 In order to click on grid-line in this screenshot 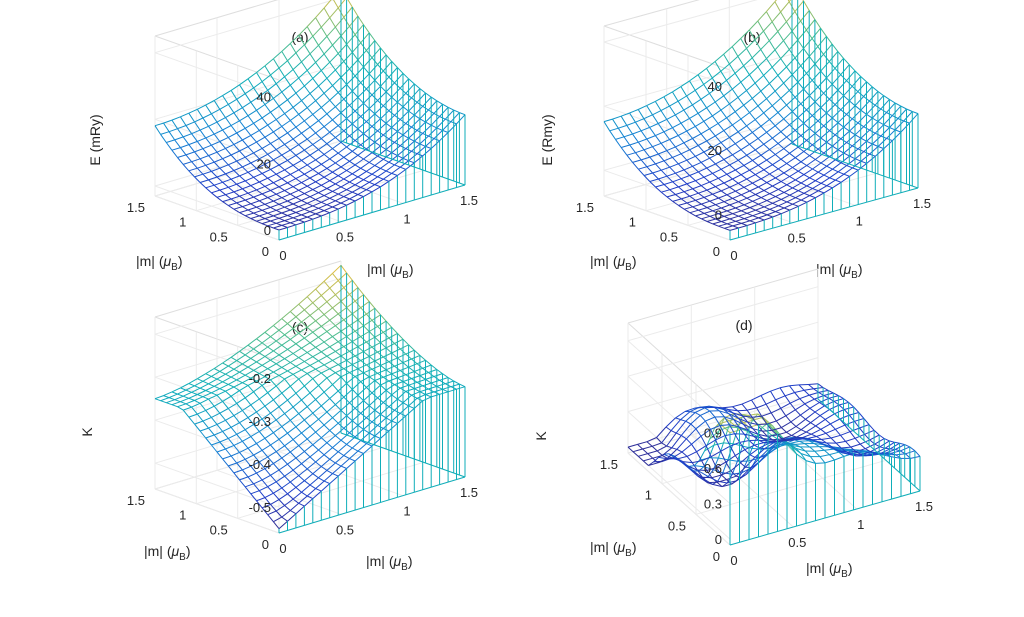, I will do `click(248, 306)`.